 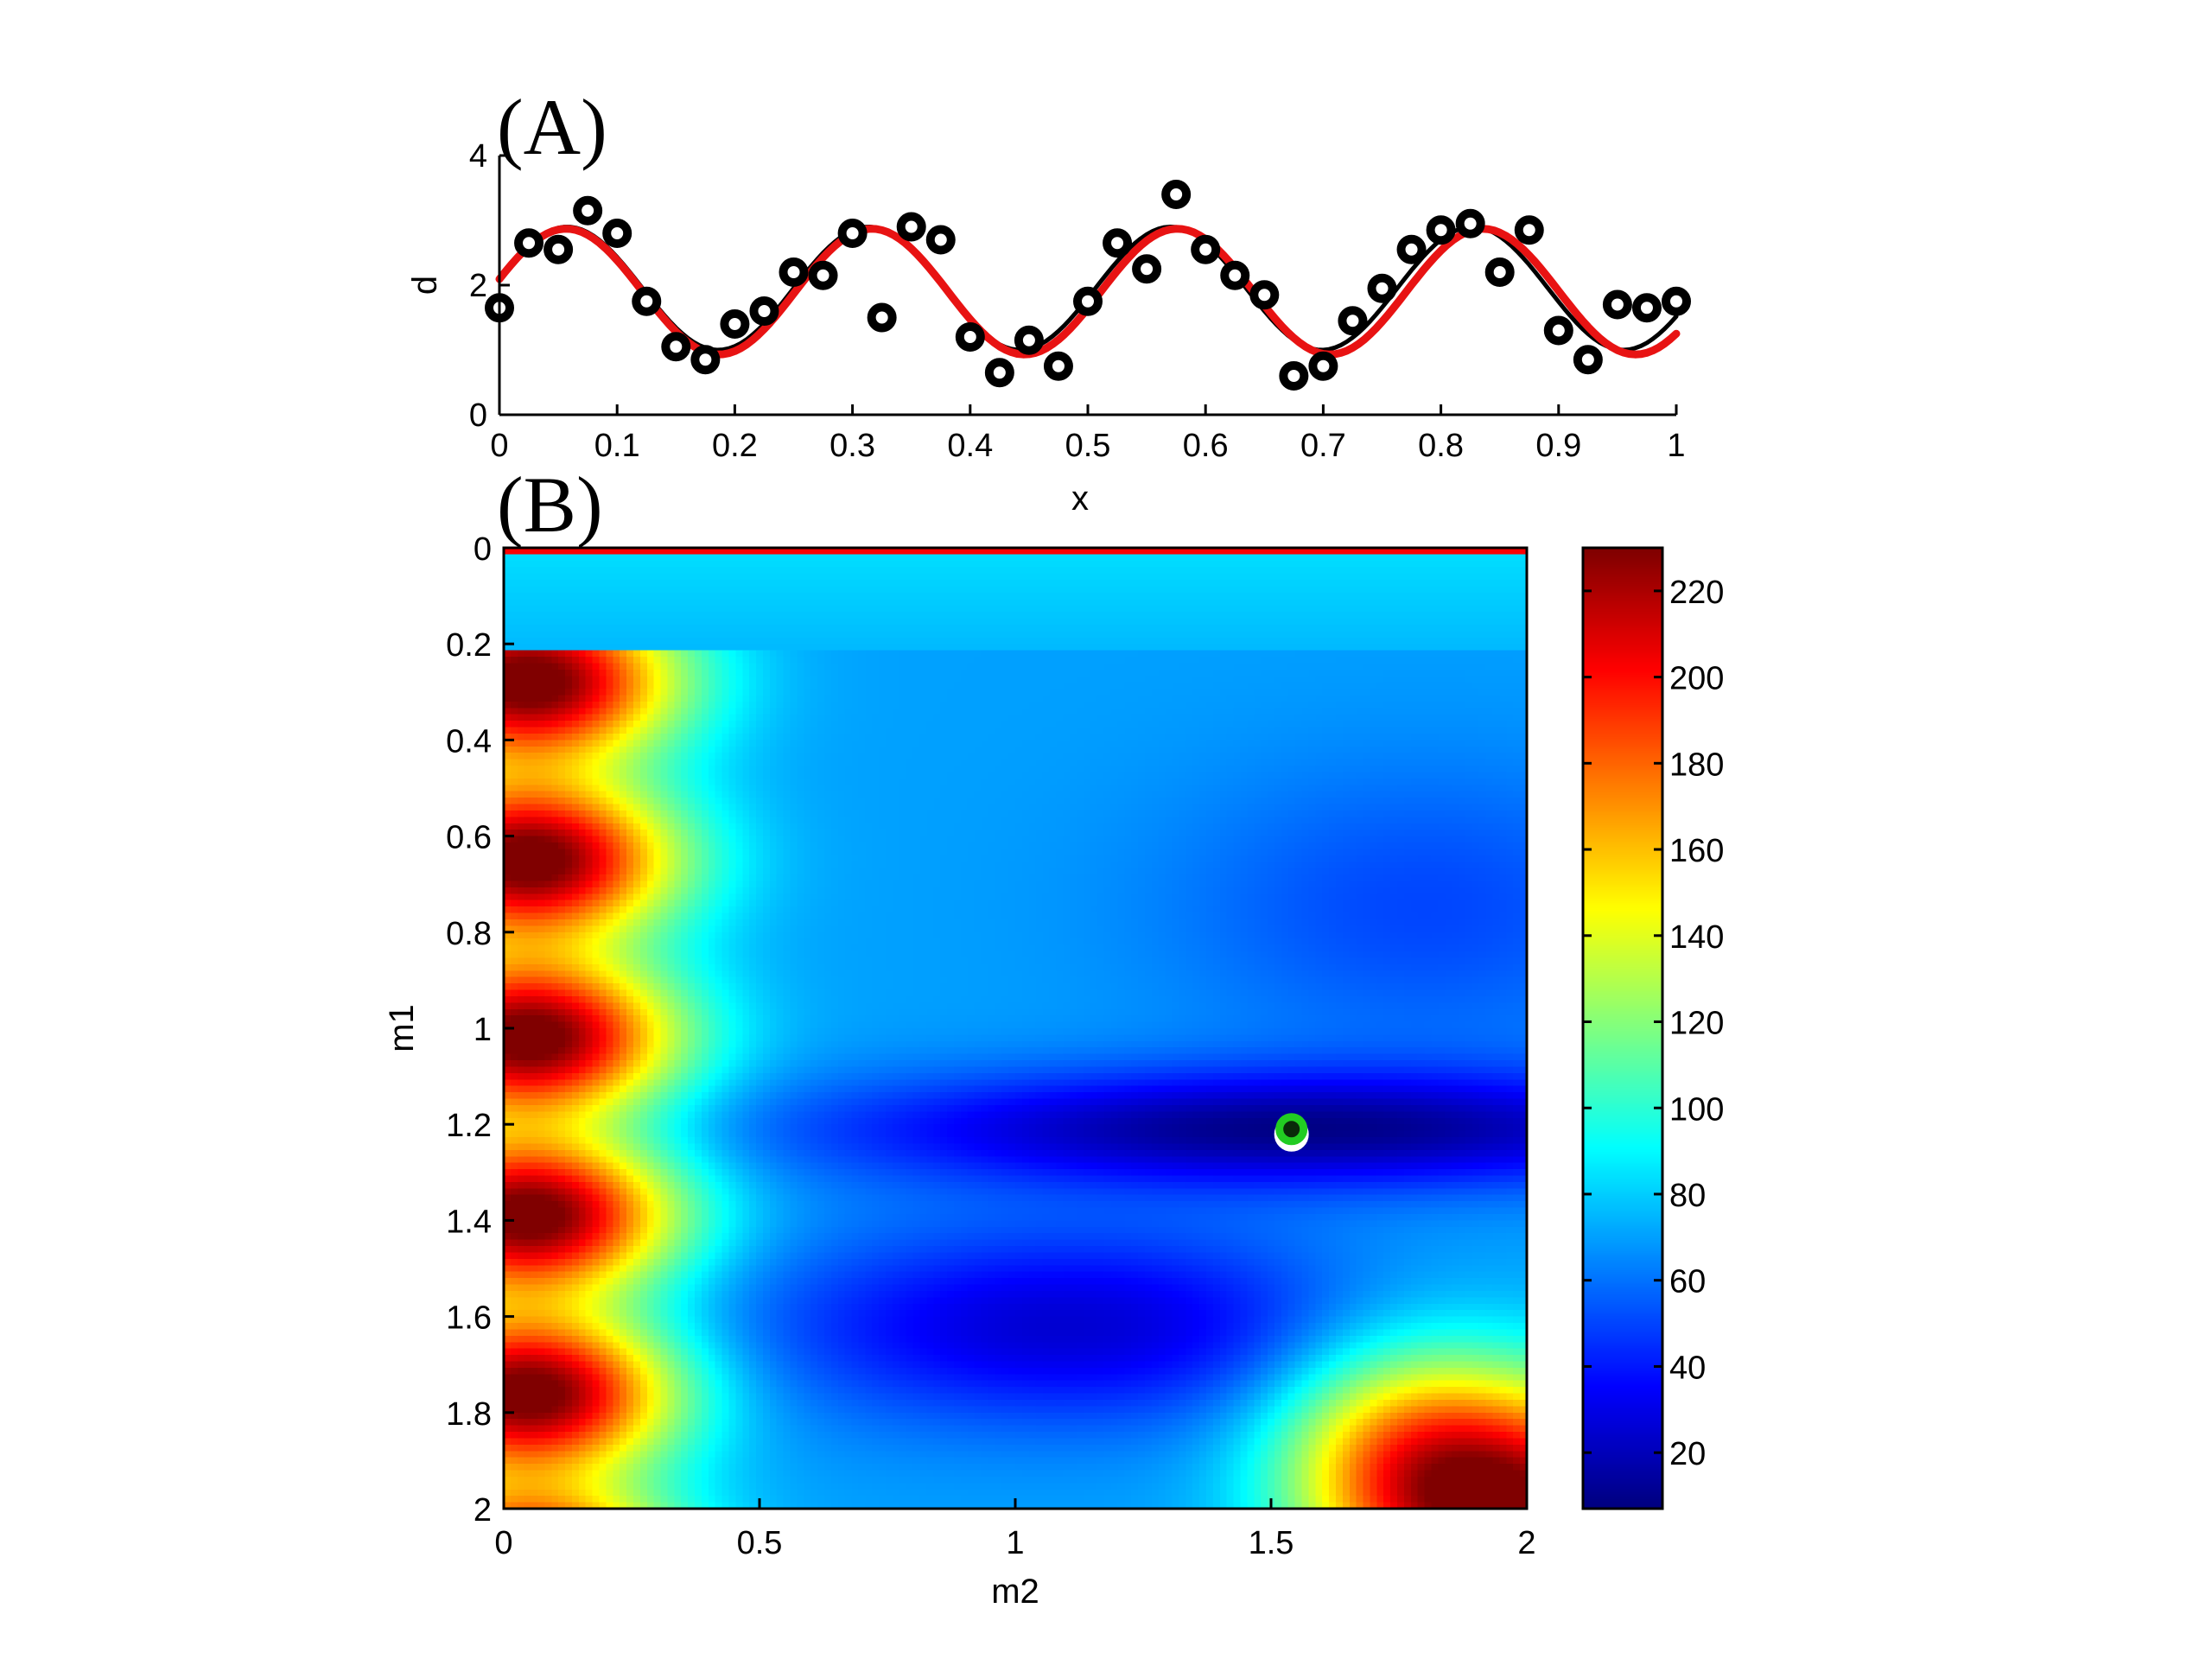 What do you see at coordinates (1323, 446) in the screenshot?
I see `x-tick-label: 0.7` at bounding box center [1323, 446].